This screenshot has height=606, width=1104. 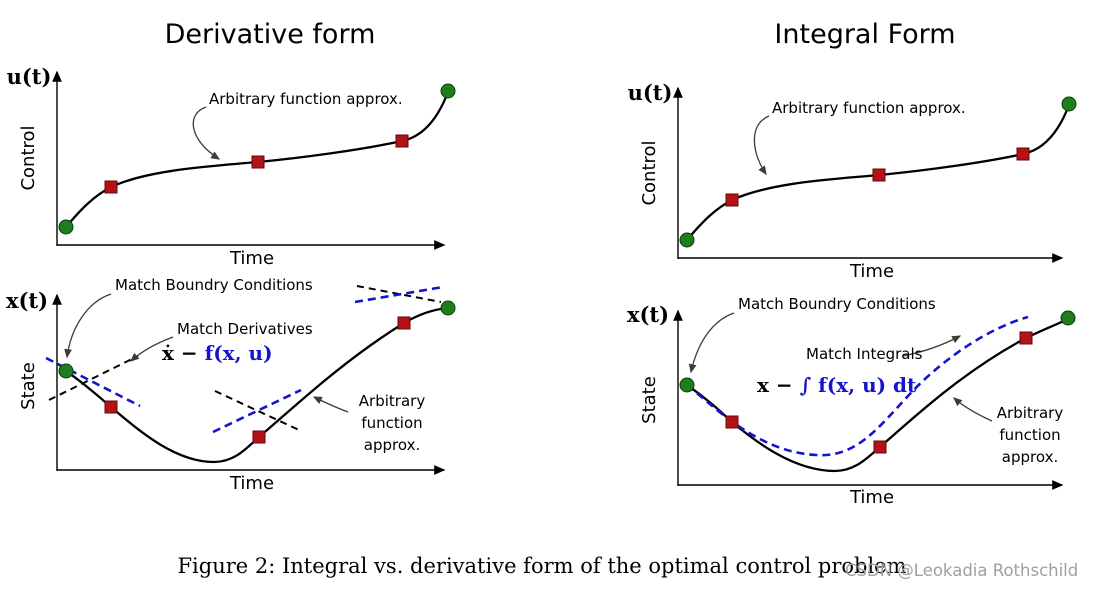 What do you see at coordinates (270, 34) in the screenshot?
I see `derivative-title: Derivative form` at bounding box center [270, 34].